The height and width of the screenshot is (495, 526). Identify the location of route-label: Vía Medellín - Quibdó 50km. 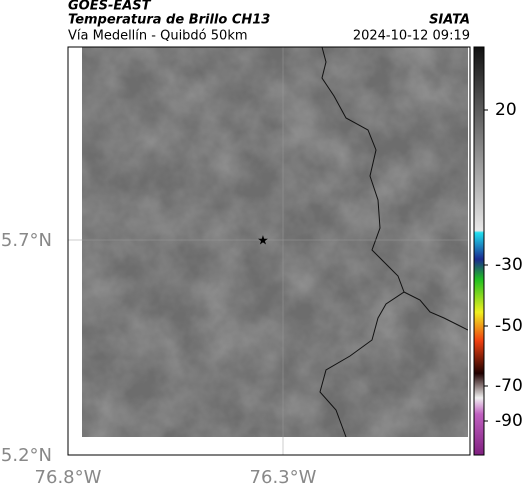
(158, 36).